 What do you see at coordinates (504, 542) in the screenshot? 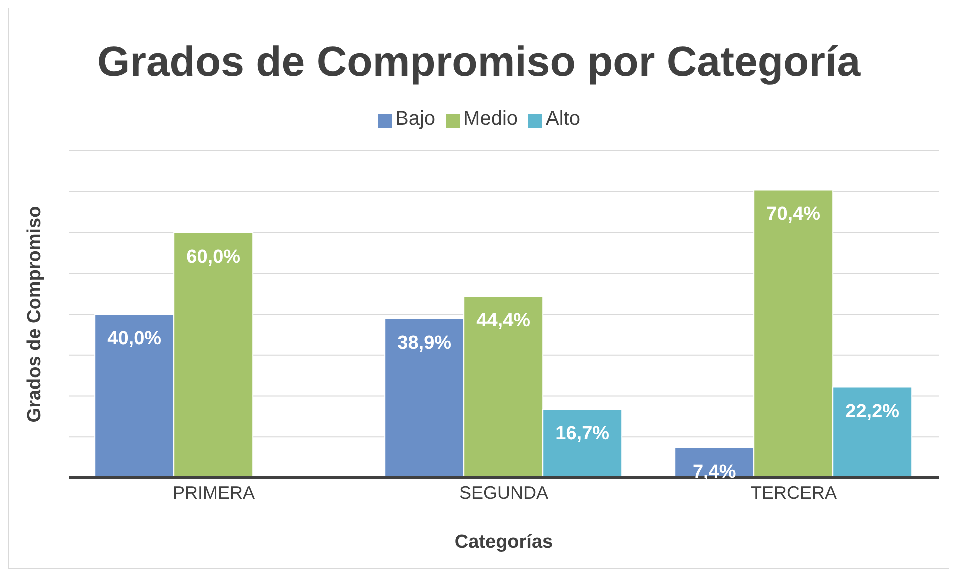
I see `x-axis-title: Categorías` at bounding box center [504, 542].